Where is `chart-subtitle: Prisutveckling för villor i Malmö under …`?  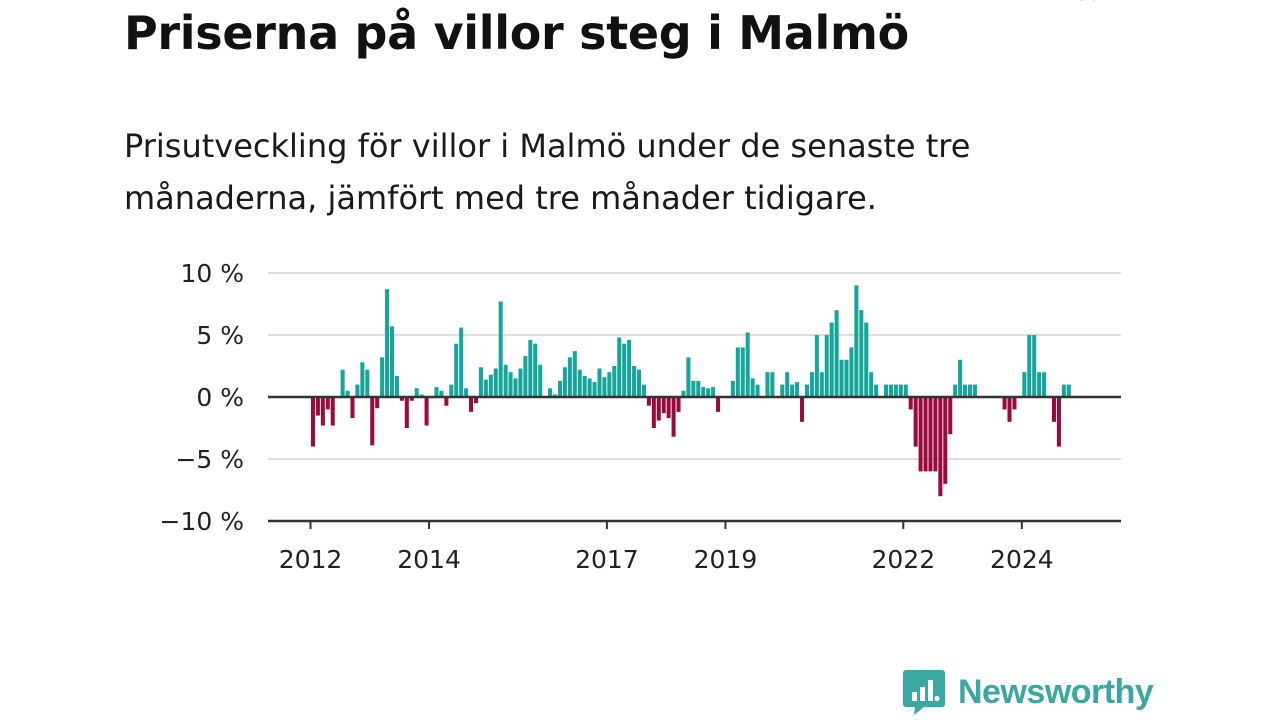 chart-subtitle: Prisutveckling för villor i Malmö under … is located at coordinates (547, 172).